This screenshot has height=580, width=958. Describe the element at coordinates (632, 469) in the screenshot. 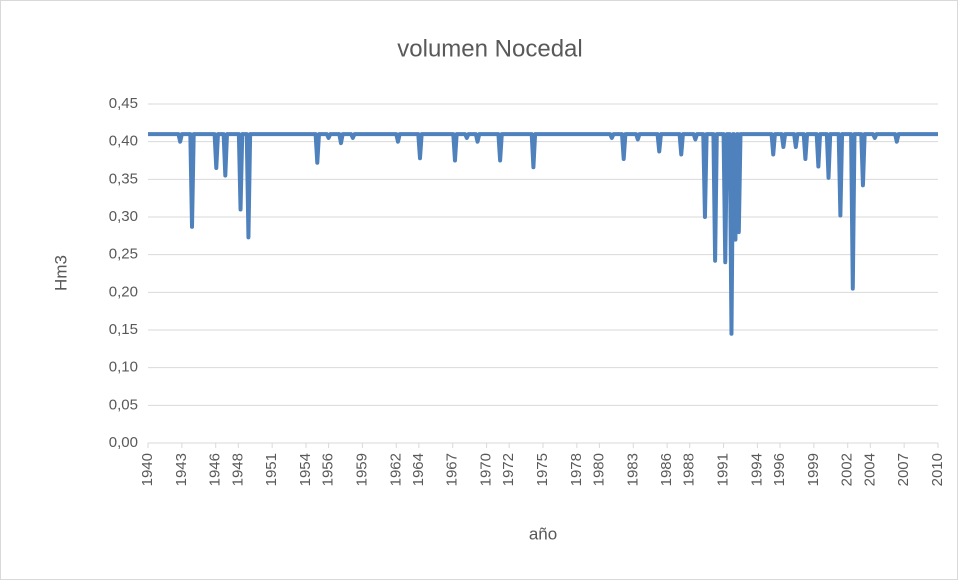

I see `x-tick-label: 1983` at that location.